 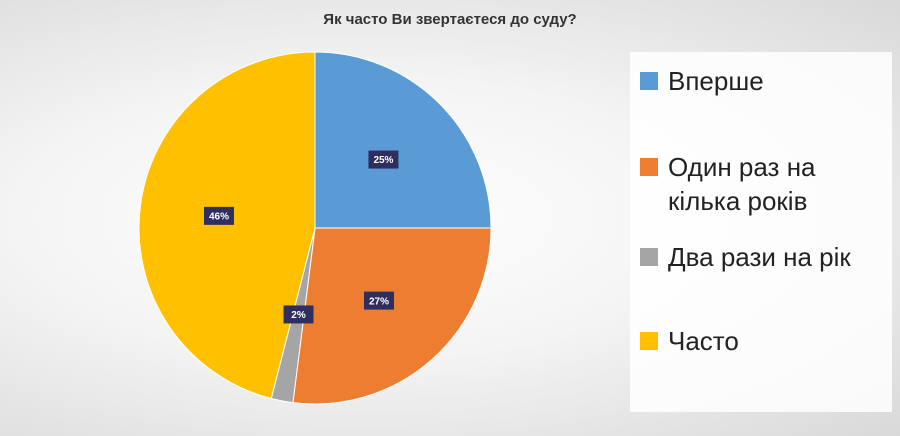 I want to click on legend-label: Два рази на рік, so click(x=759, y=257).